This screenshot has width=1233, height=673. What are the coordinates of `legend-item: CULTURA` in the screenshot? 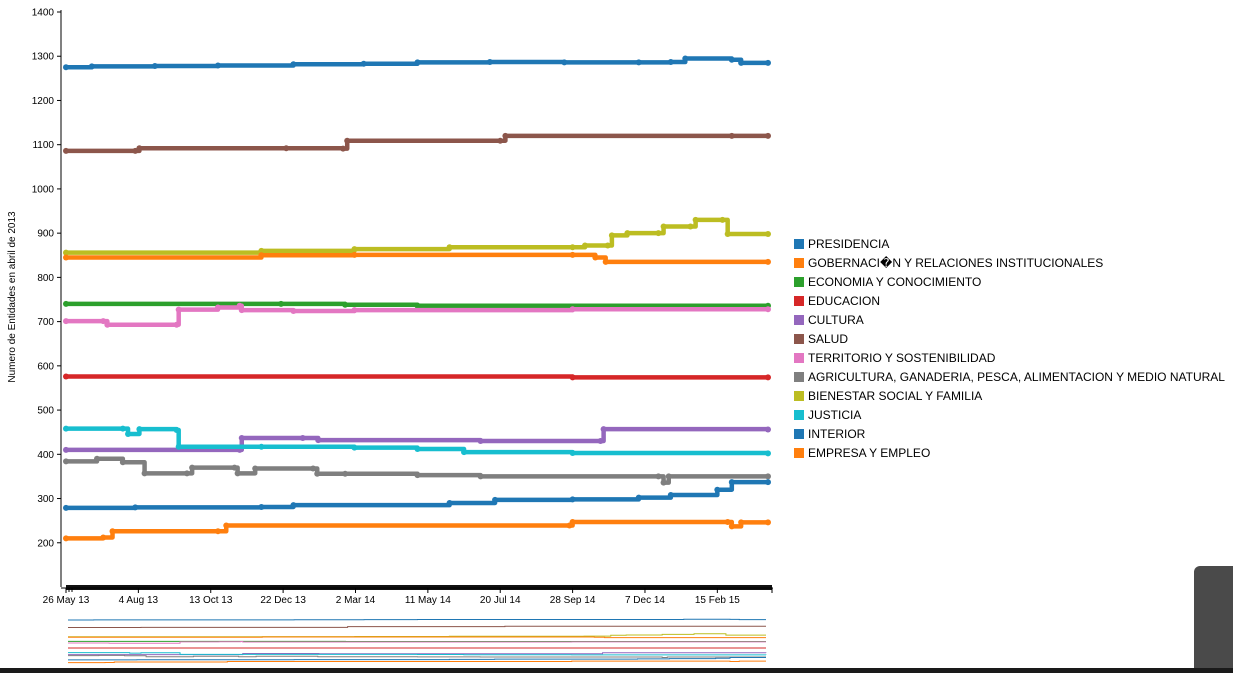 It's located at (829, 320).